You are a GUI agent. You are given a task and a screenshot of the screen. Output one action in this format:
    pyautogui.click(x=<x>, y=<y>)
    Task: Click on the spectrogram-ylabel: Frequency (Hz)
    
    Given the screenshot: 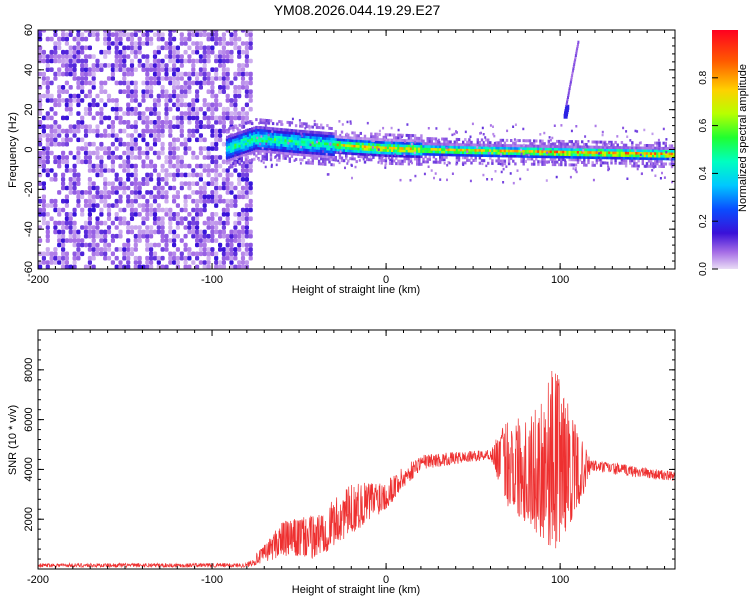 What is the action you would take?
    pyautogui.click(x=13, y=150)
    